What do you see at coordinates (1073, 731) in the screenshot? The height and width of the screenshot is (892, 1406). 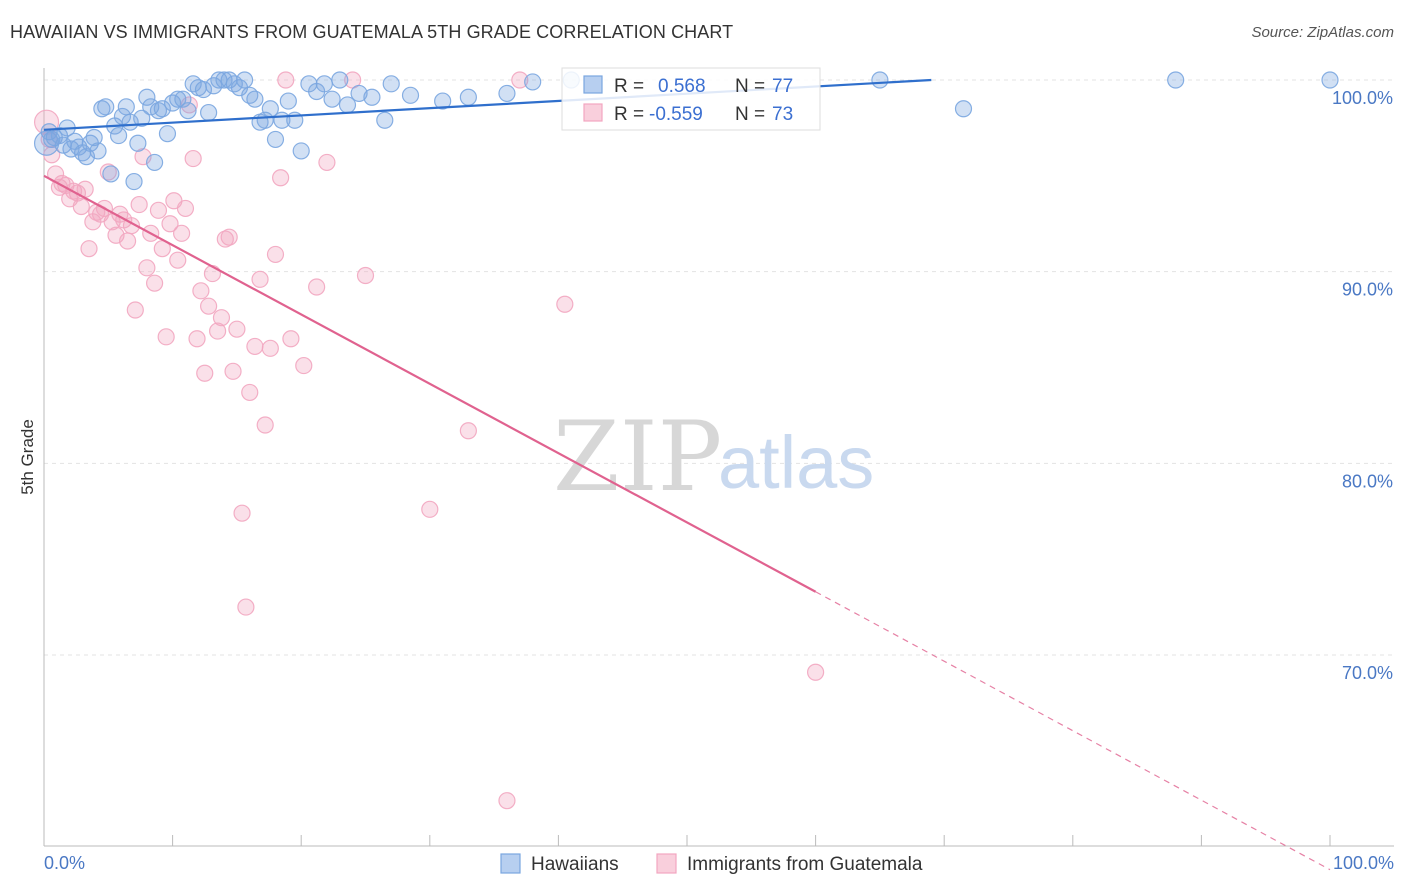 I see `trend-line-extension-guatemala` at bounding box center [1073, 731].